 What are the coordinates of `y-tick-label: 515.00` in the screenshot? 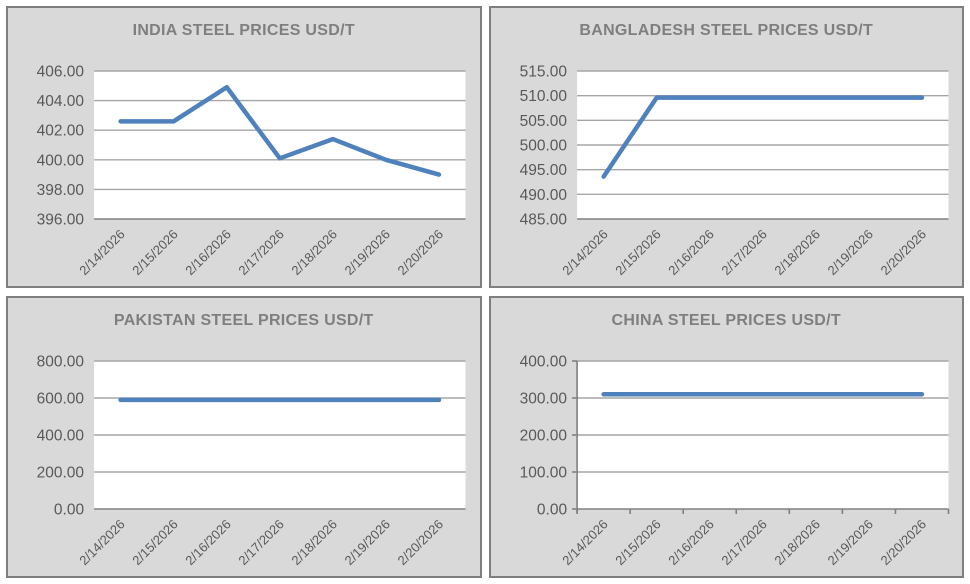 It's located at (543, 72).